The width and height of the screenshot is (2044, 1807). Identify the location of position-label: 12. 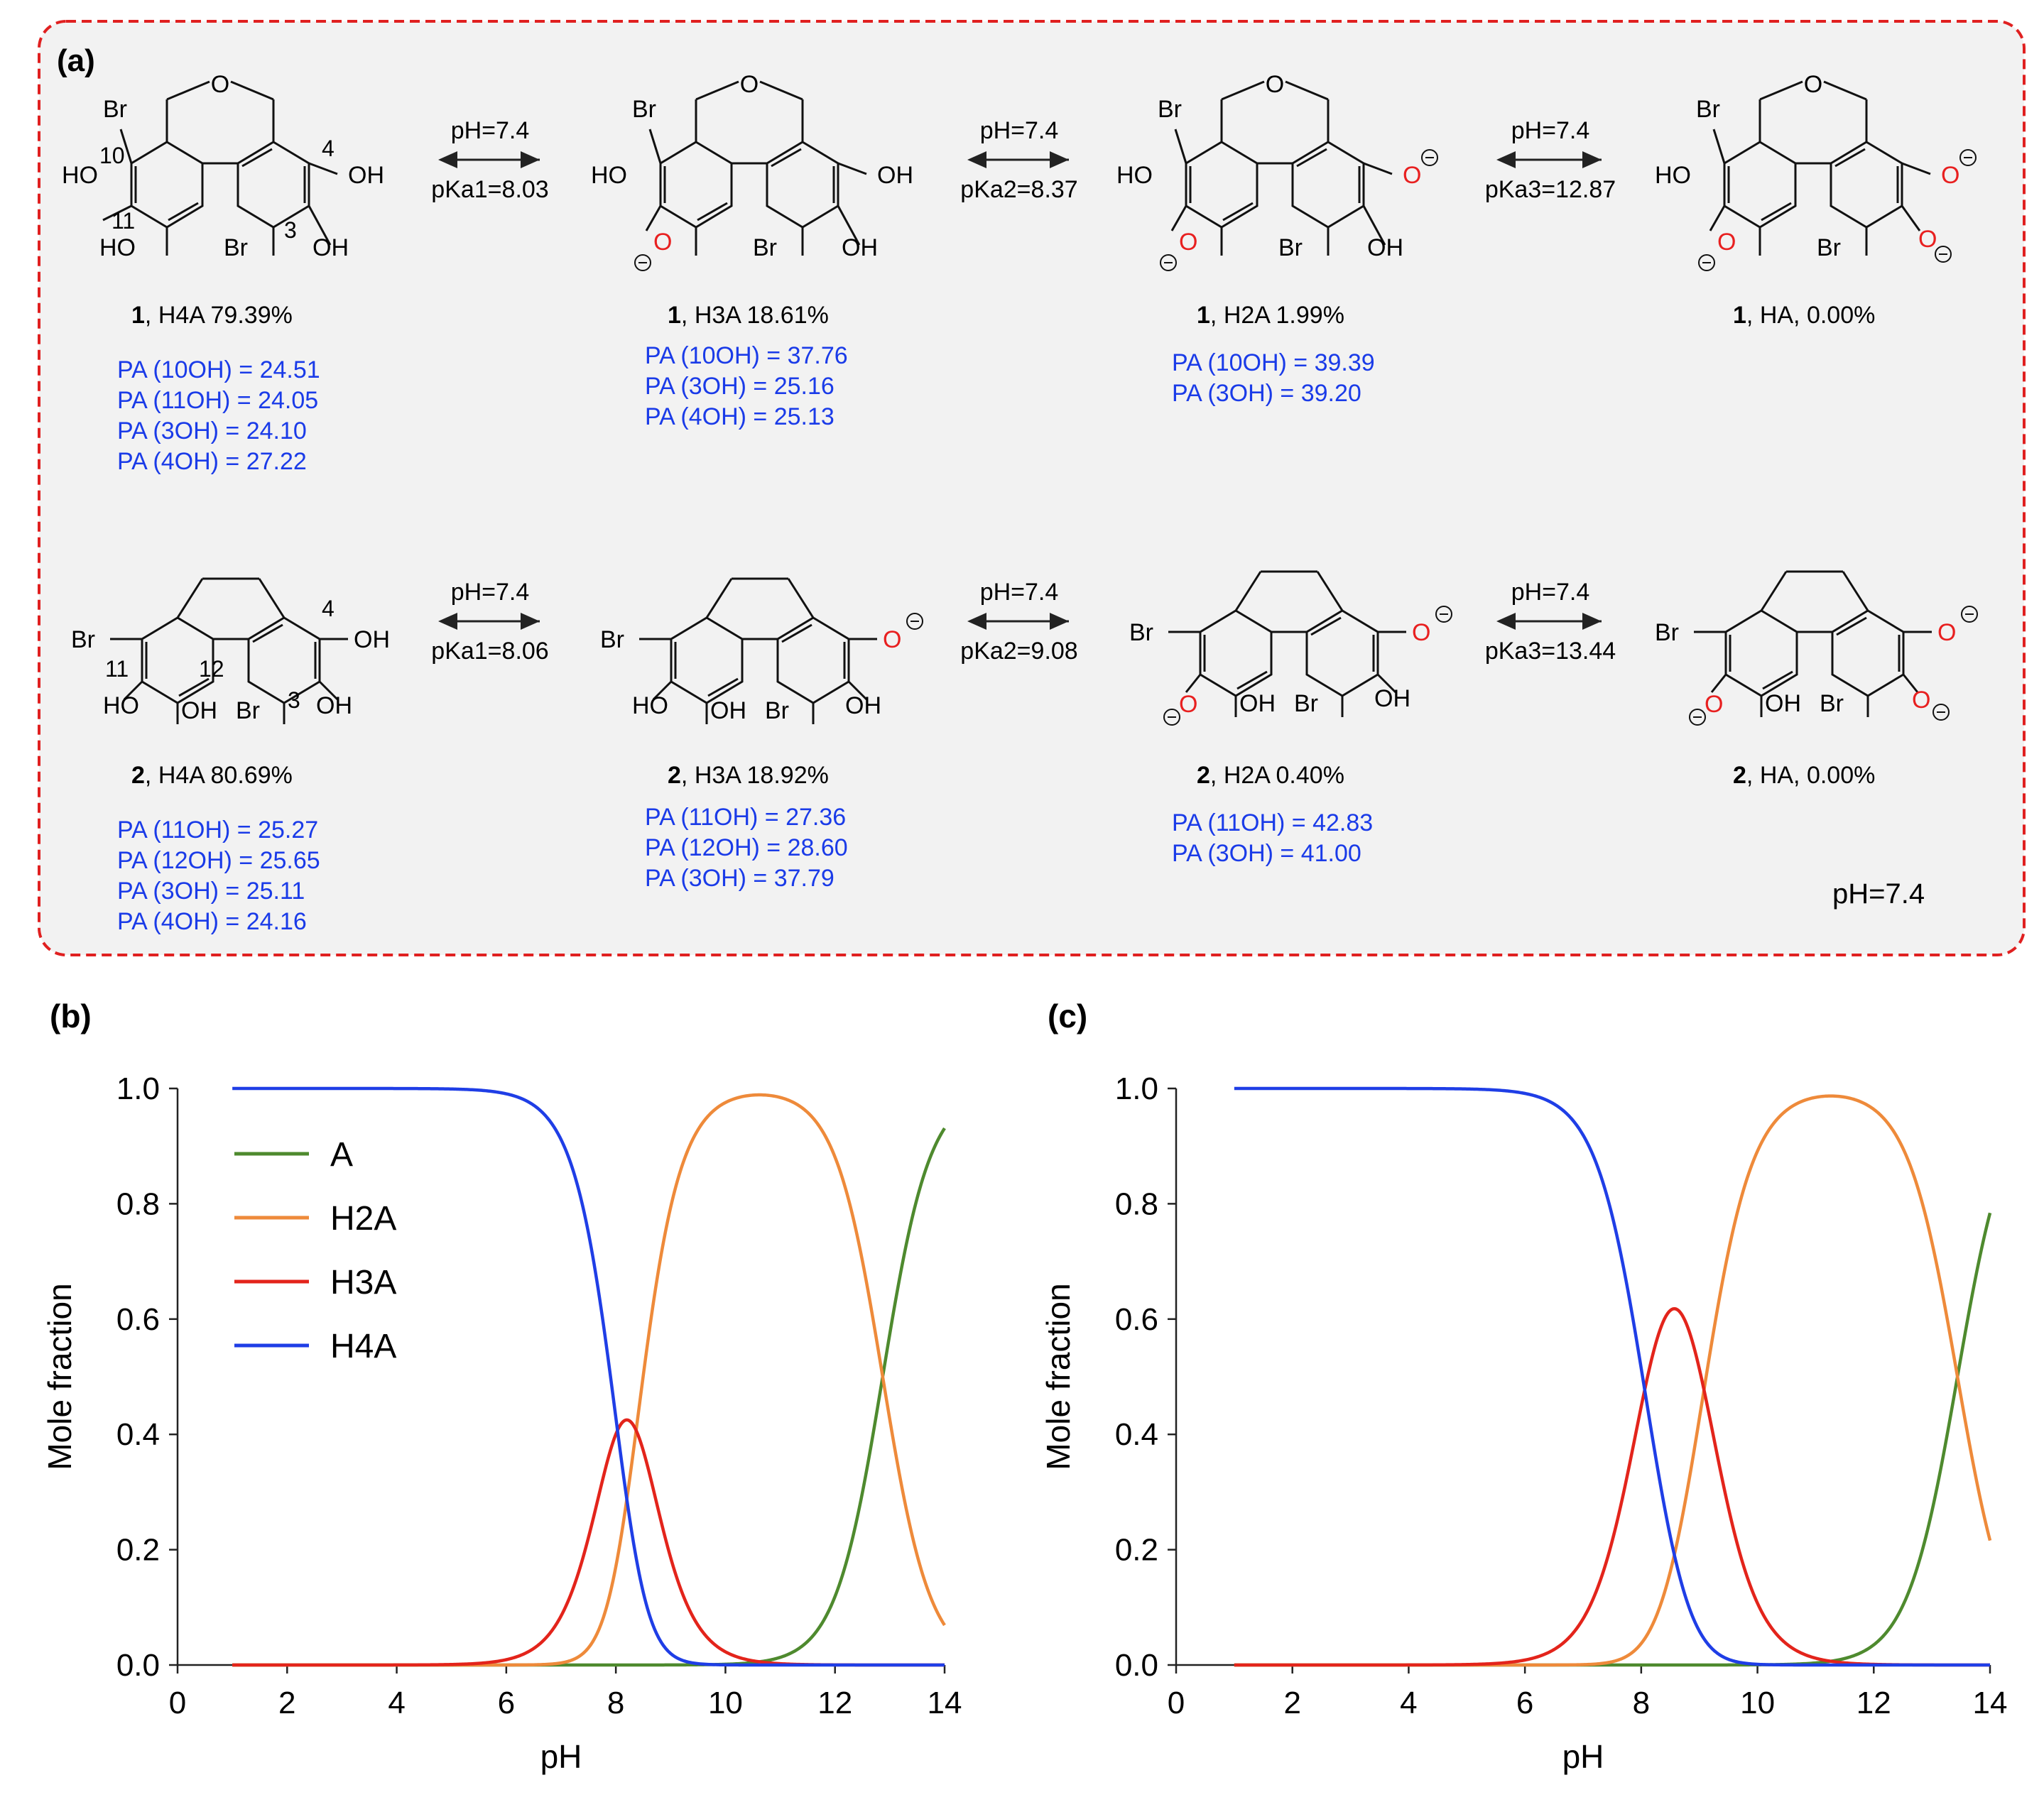
(211, 669).